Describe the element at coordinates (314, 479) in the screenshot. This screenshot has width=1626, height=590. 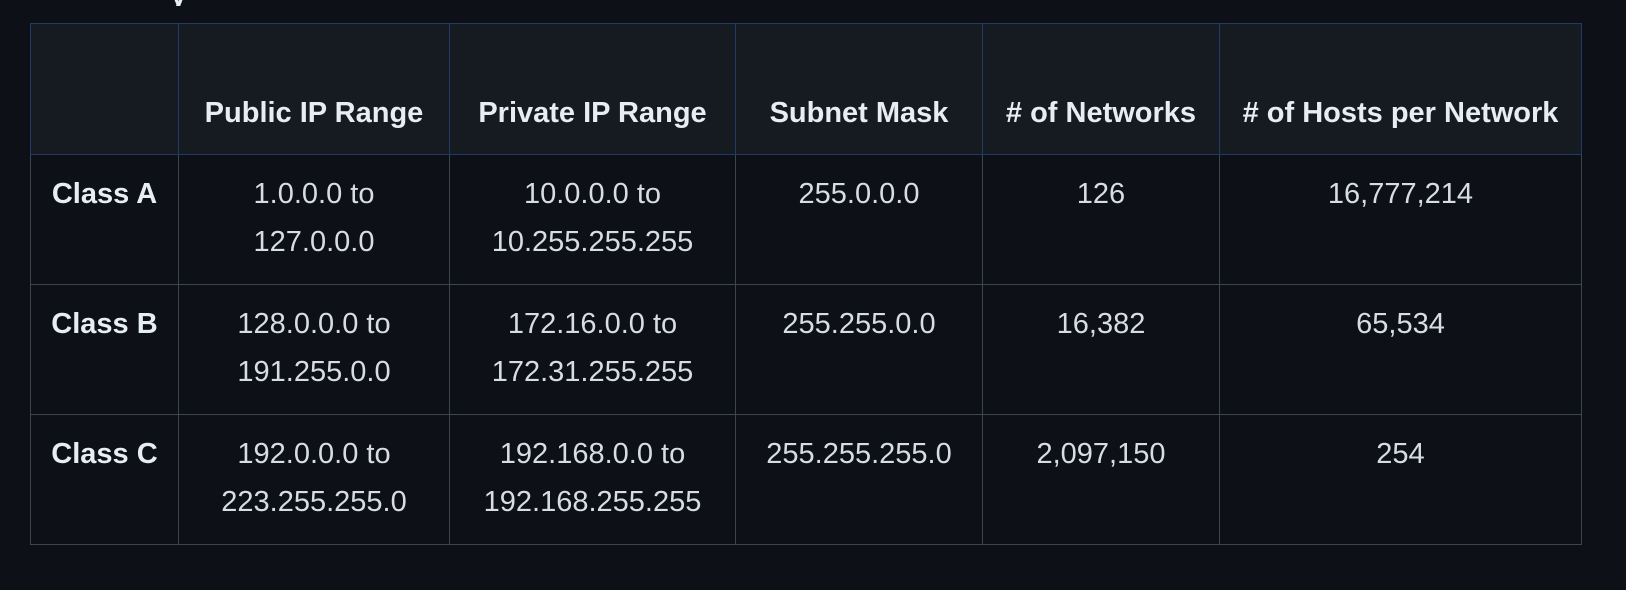
I see `public-range-cell: 192.0.0.0 to 223.255.255.0` at that location.